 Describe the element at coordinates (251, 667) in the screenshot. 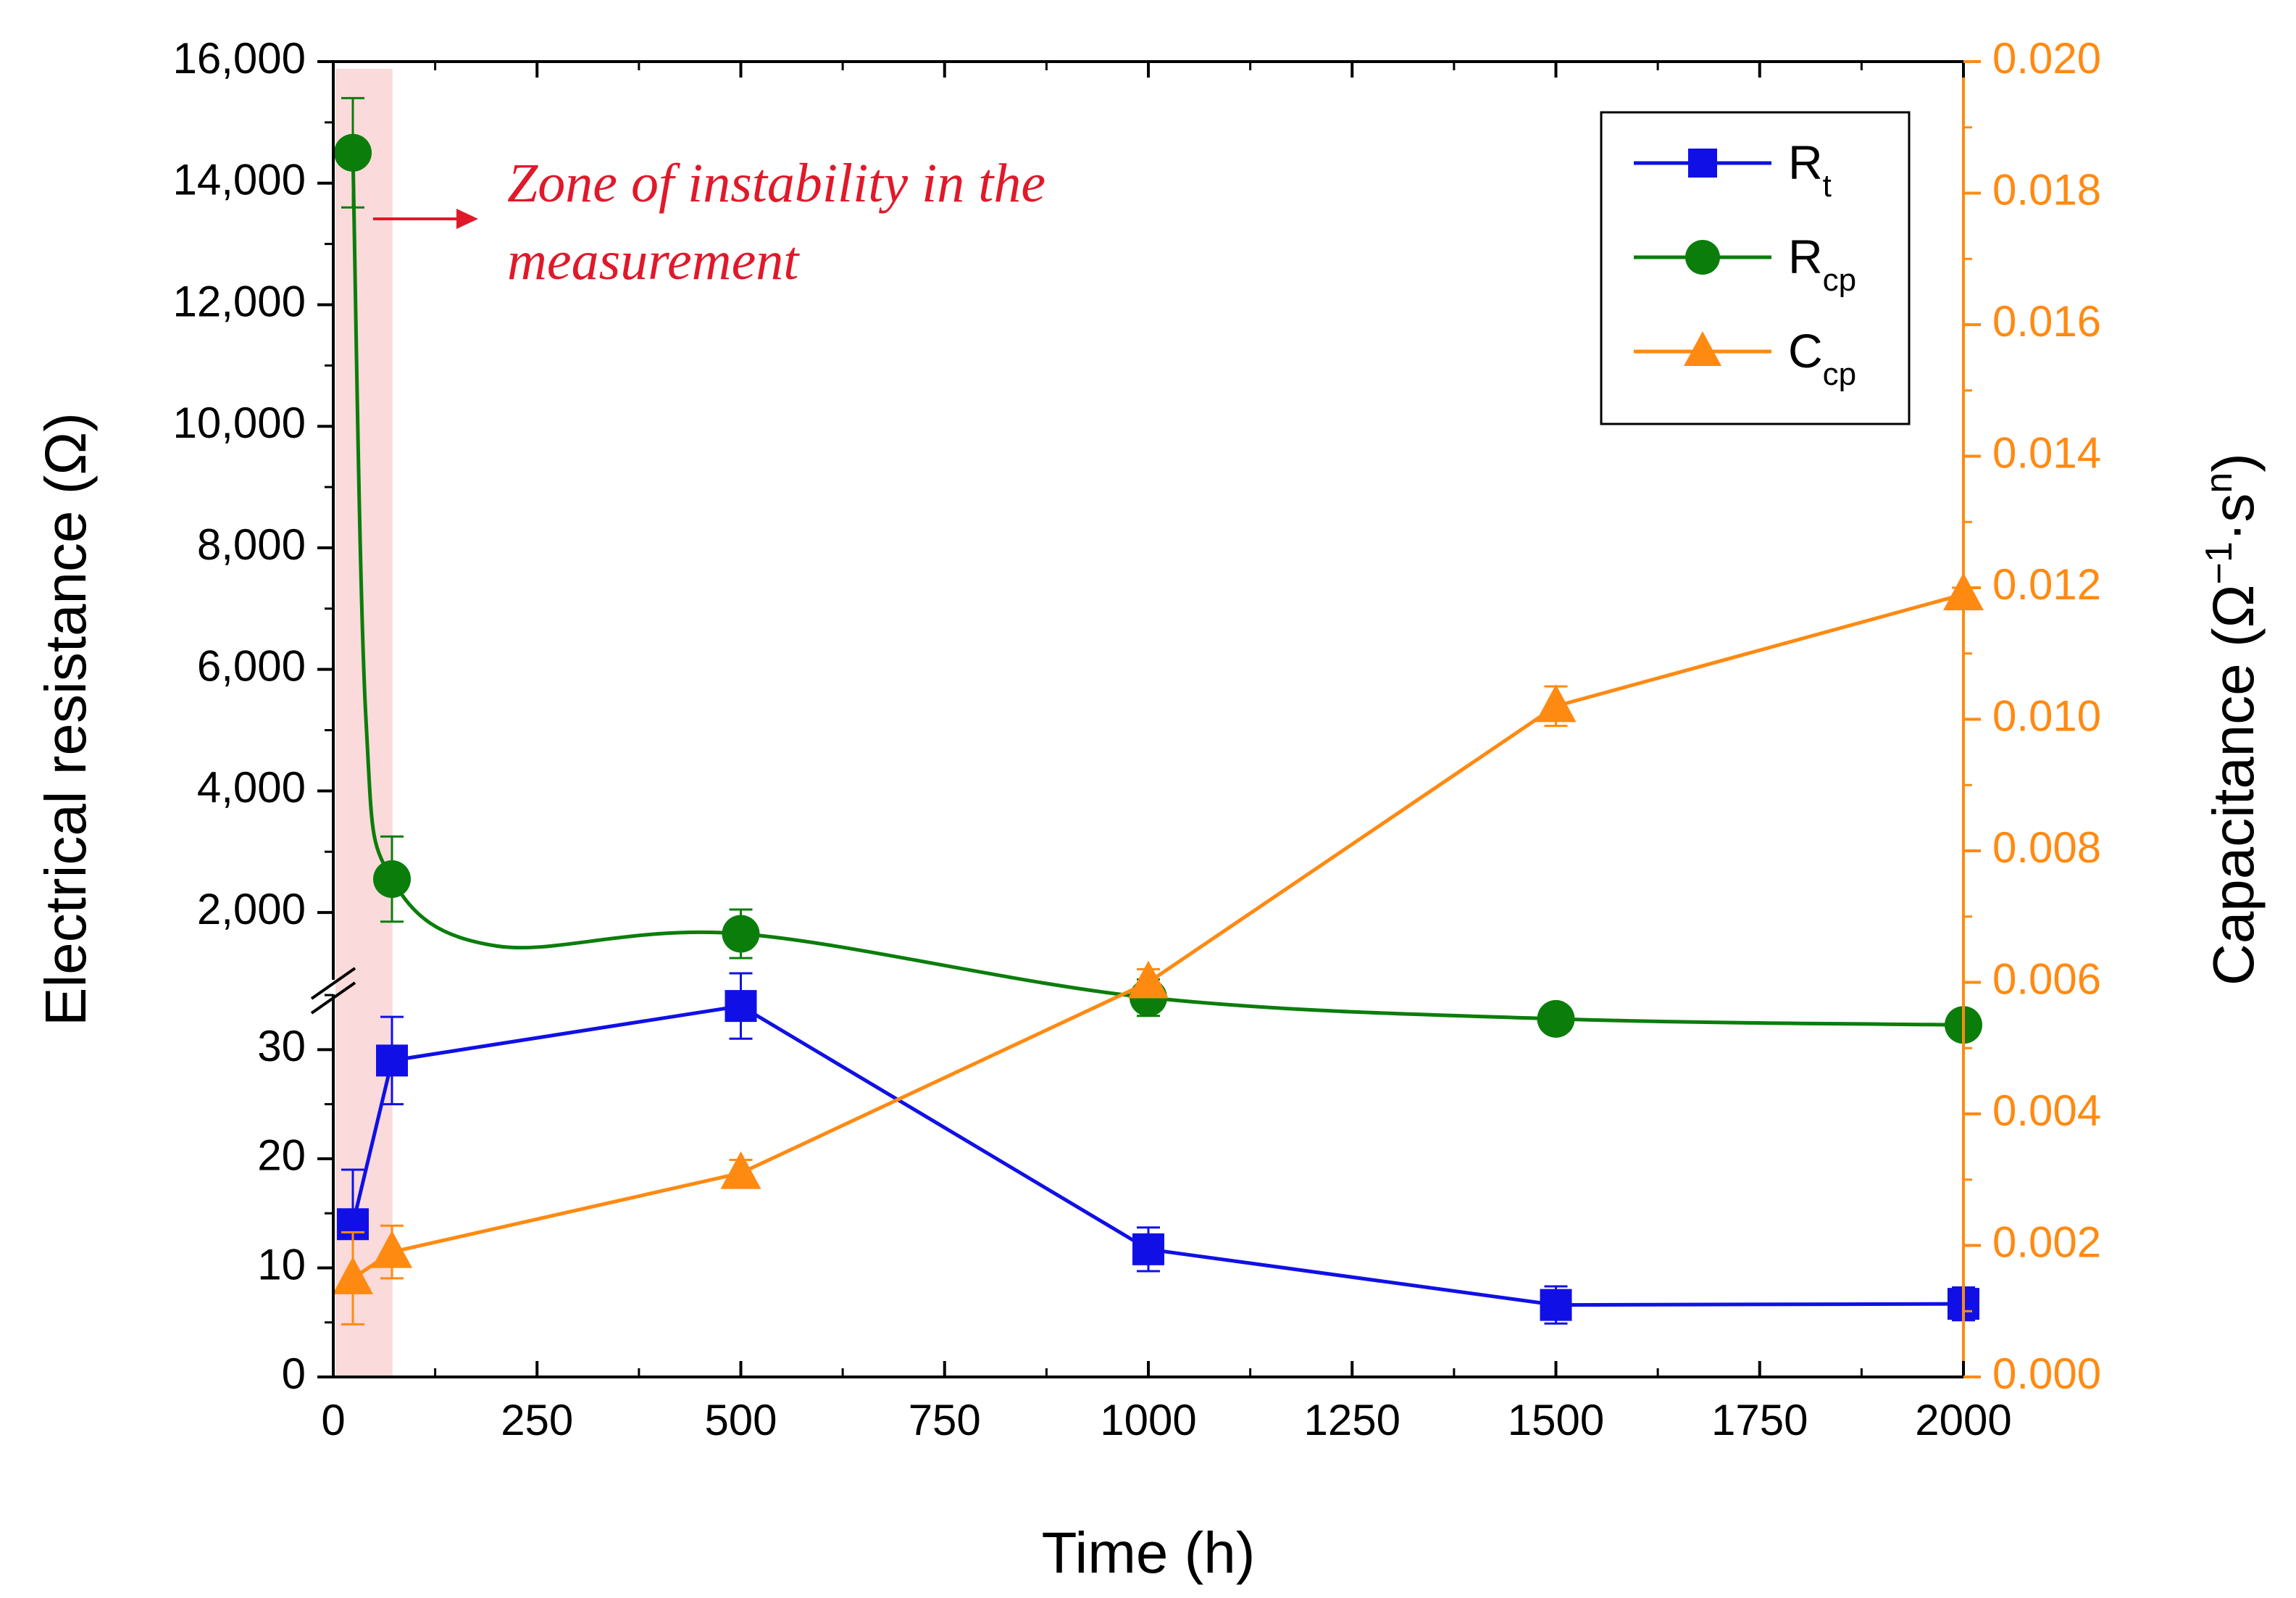

I see `y-upper-tick-label: 6,000` at that location.